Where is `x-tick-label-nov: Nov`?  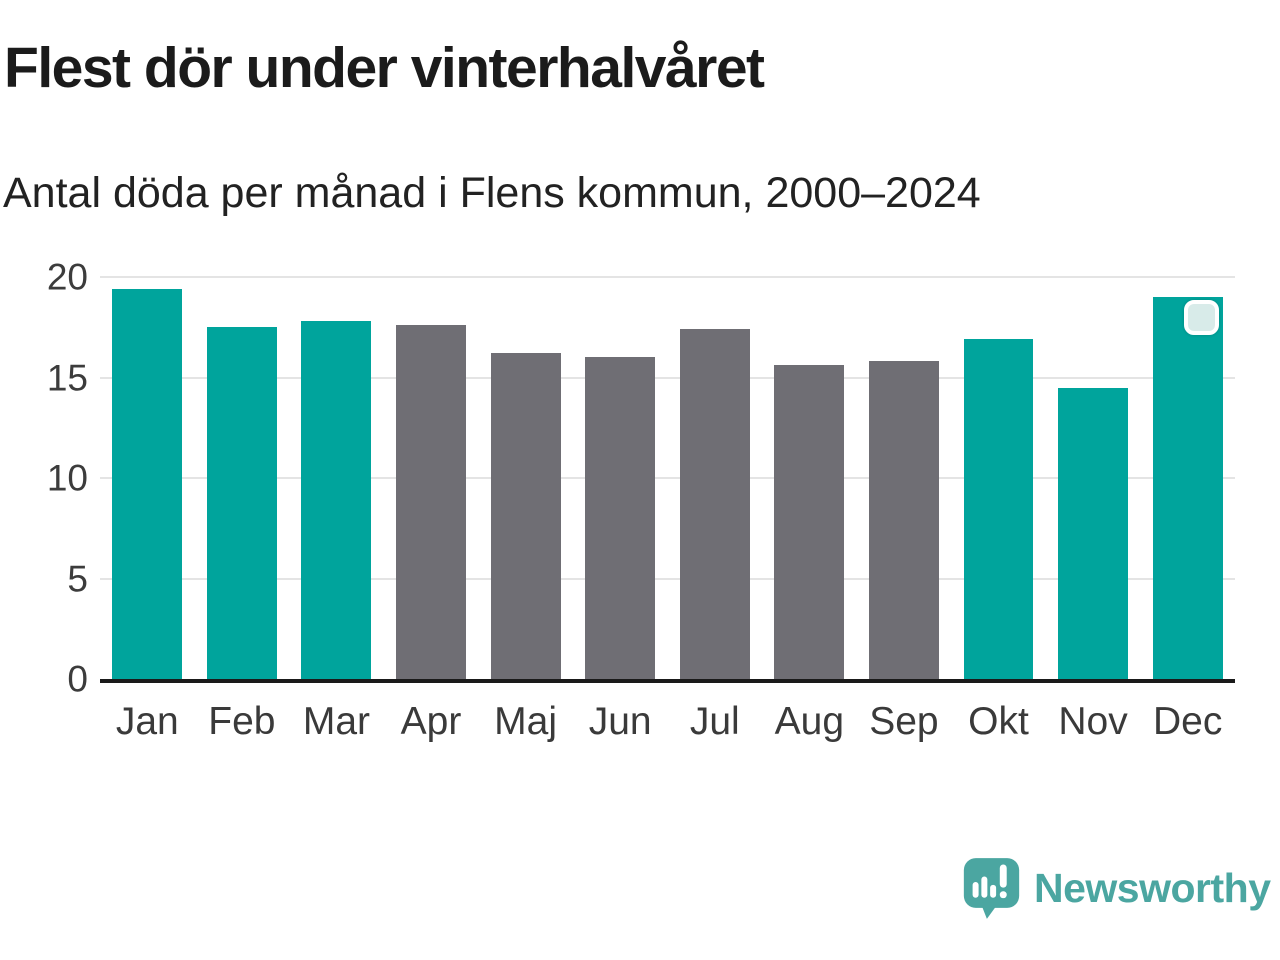
x-tick-label-nov: Nov is located at coordinates (1093, 721).